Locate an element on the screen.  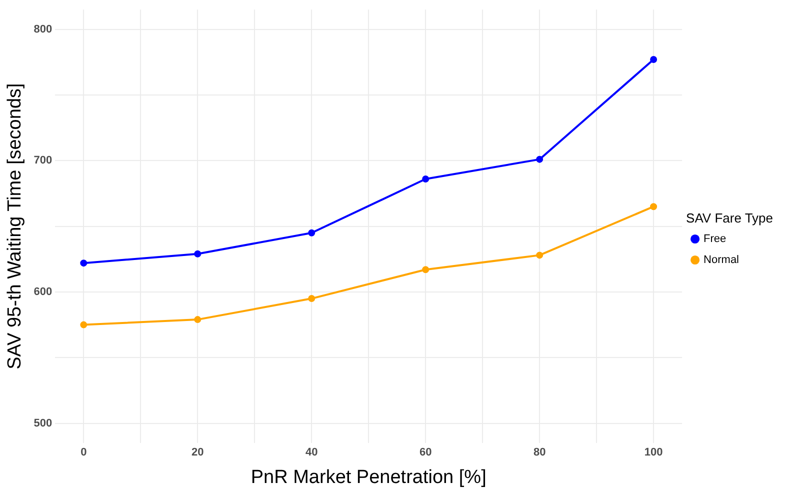
x-tick-label: 20 is located at coordinates (198, 452).